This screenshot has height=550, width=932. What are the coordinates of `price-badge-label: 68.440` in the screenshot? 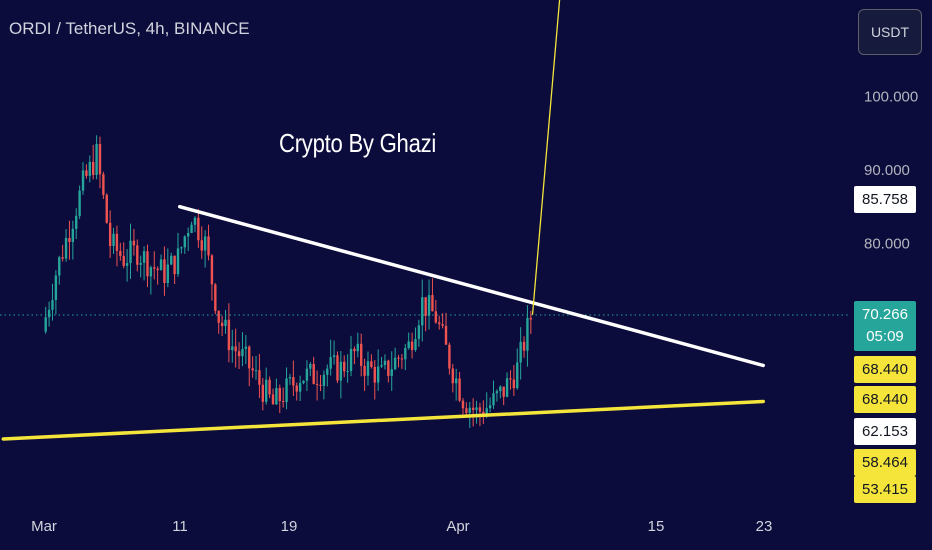 It's located at (885, 399).